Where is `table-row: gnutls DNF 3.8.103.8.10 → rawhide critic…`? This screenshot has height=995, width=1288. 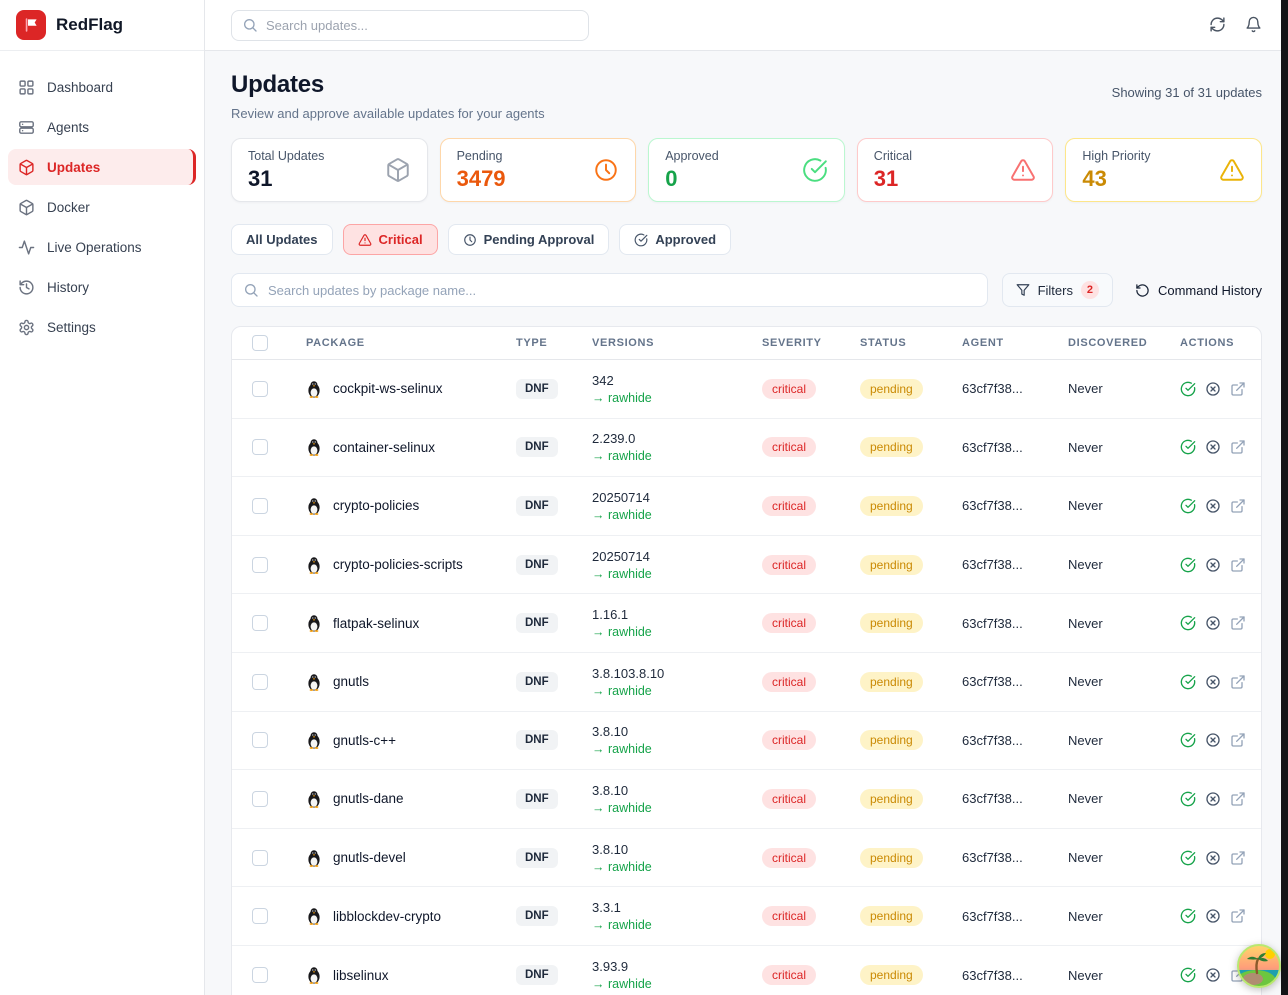 table-row: gnutls DNF 3.8.103.8.10 → rawhide critic… is located at coordinates (746, 682).